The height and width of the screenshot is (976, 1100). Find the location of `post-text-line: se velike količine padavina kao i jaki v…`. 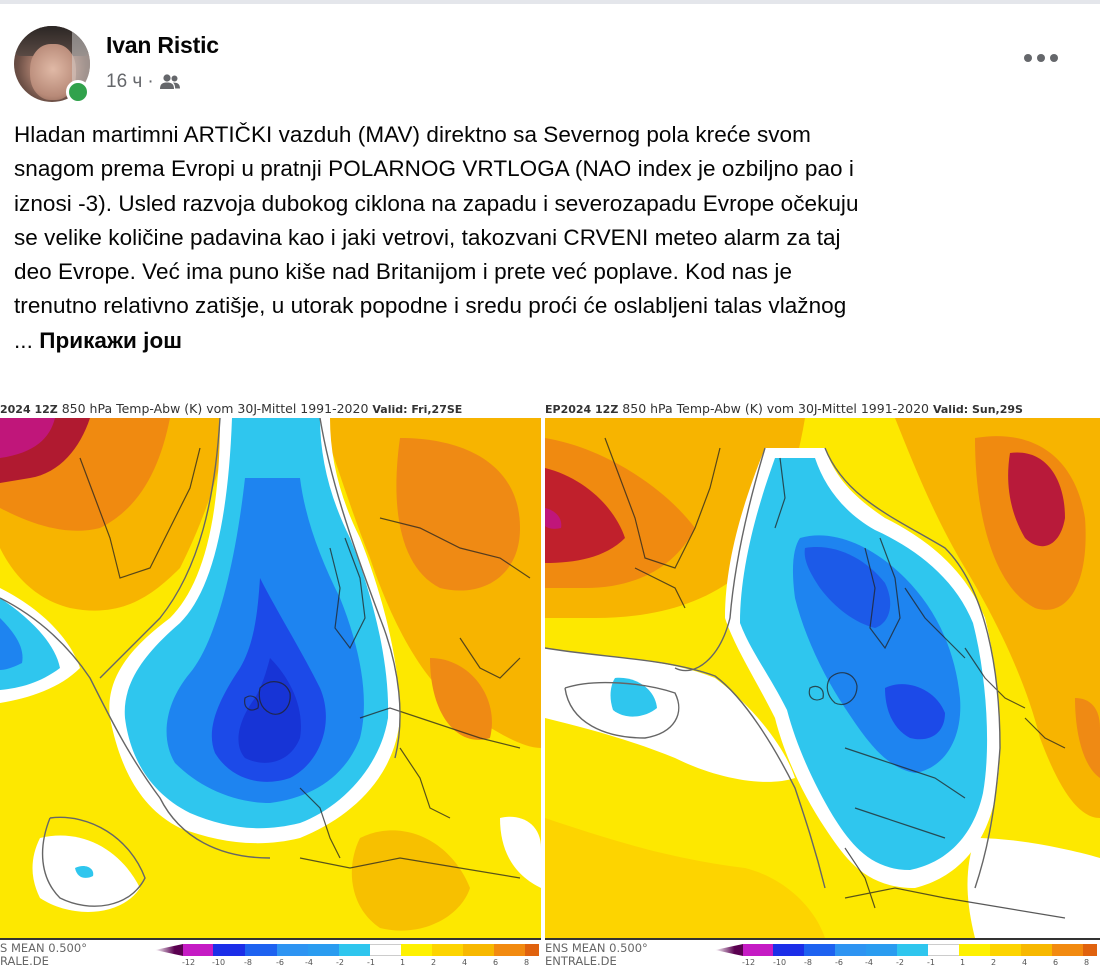

post-text-line: se velike količine padavina kao i jaki v… is located at coordinates (427, 237).